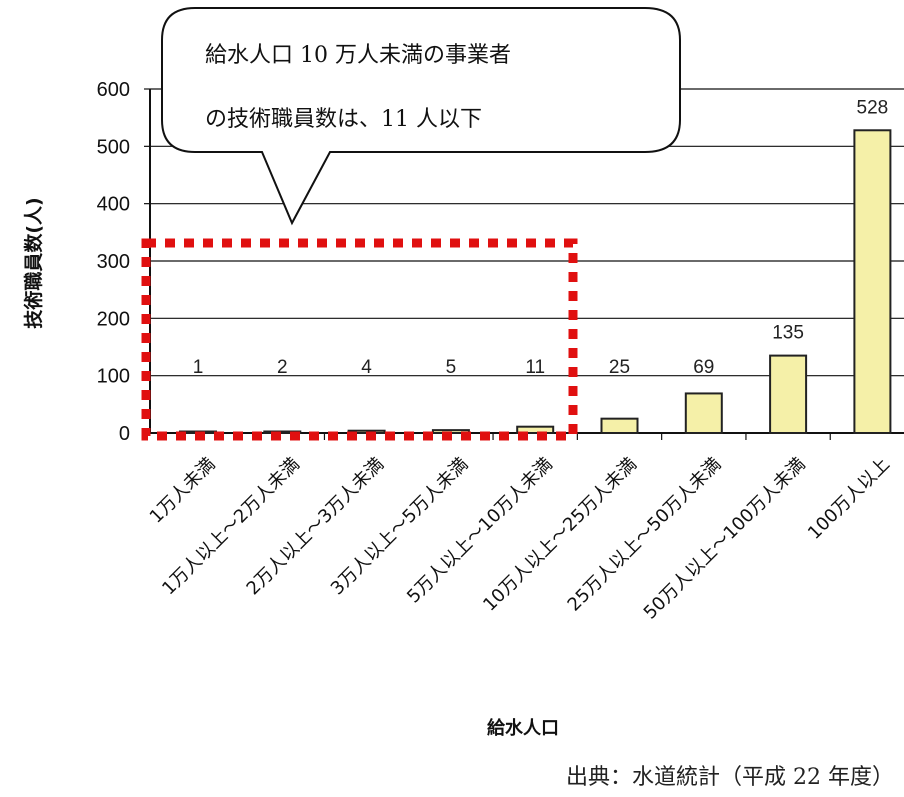 This screenshot has height=797, width=904. What do you see at coordinates (316, 527) in the screenshot?
I see `x-tick-label: 2万人以上～3万人未満` at bounding box center [316, 527].